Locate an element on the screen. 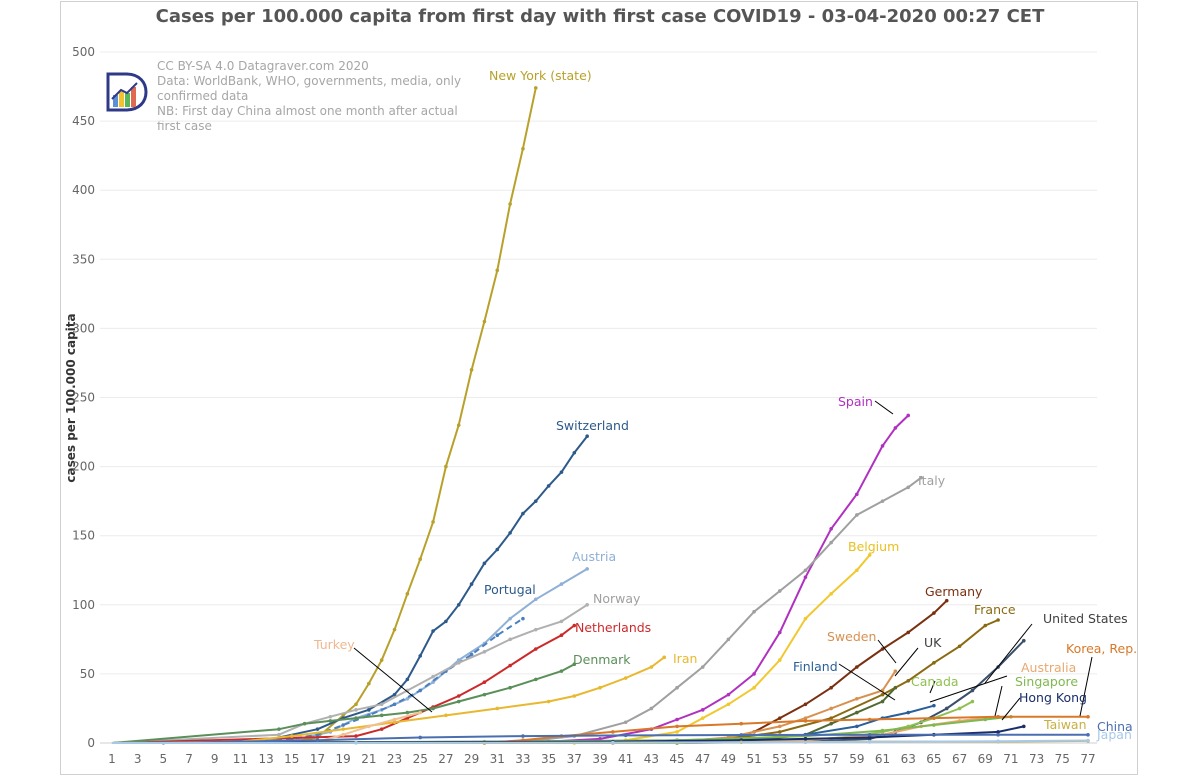  x-tick-label: 67 is located at coordinates (959, 759).